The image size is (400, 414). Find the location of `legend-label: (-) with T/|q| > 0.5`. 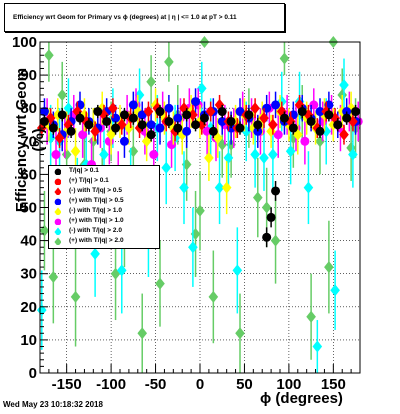

legend-label: (-) with T/|q| > 0.5 is located at coordinates (95, 190).